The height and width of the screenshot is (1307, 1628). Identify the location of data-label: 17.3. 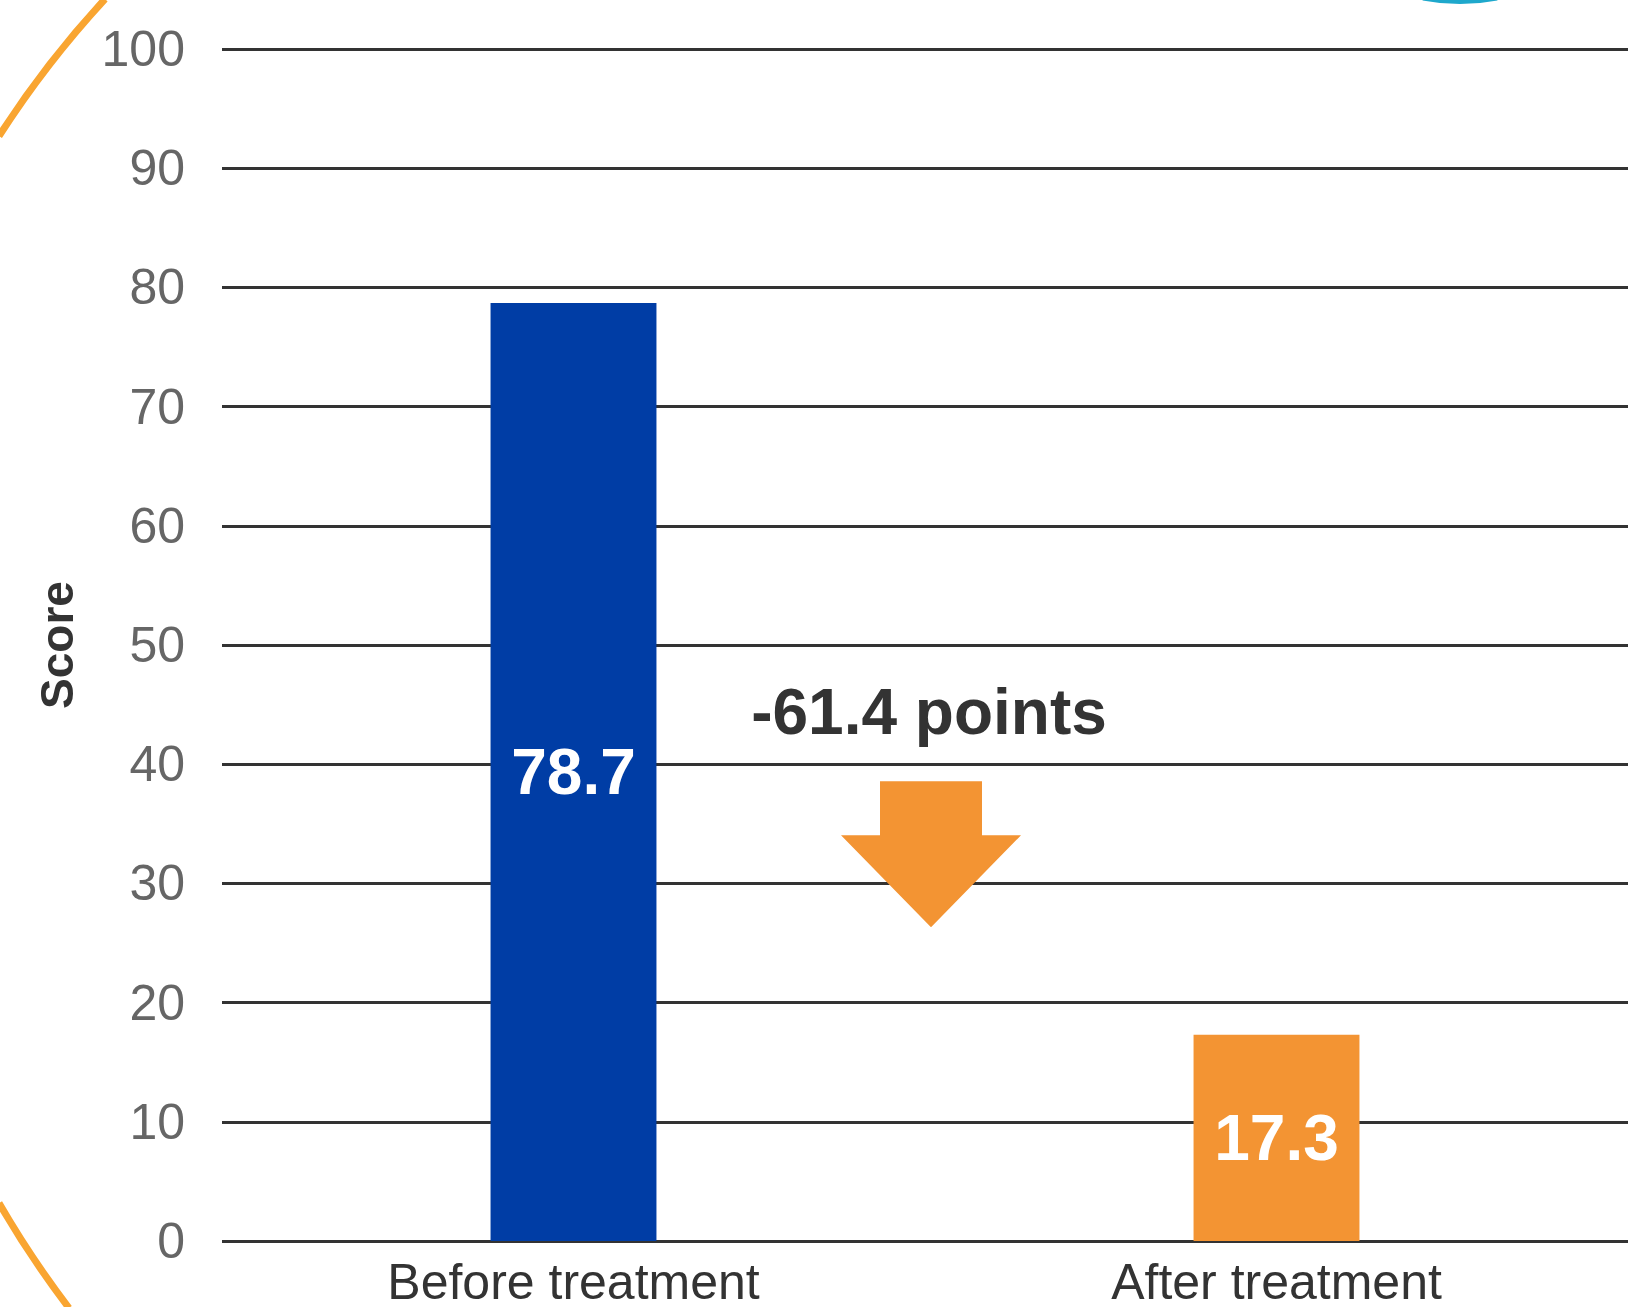
(1276, 1137).